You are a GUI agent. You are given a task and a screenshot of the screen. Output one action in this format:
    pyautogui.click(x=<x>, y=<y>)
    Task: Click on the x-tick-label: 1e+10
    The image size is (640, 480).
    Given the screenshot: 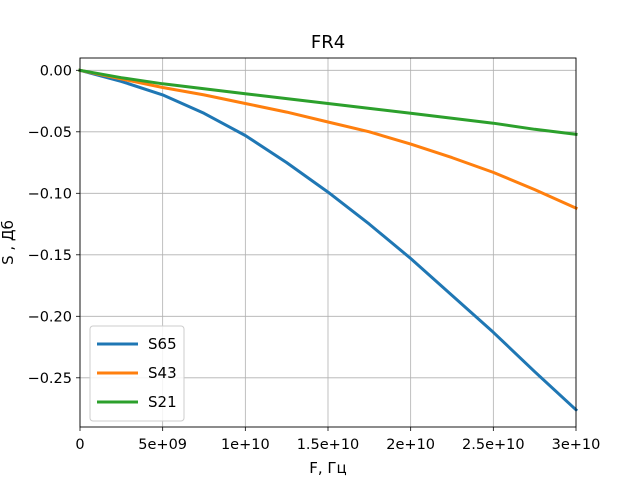 What is the action you would take?
    pyautogui.click(x=245, y=445)
    